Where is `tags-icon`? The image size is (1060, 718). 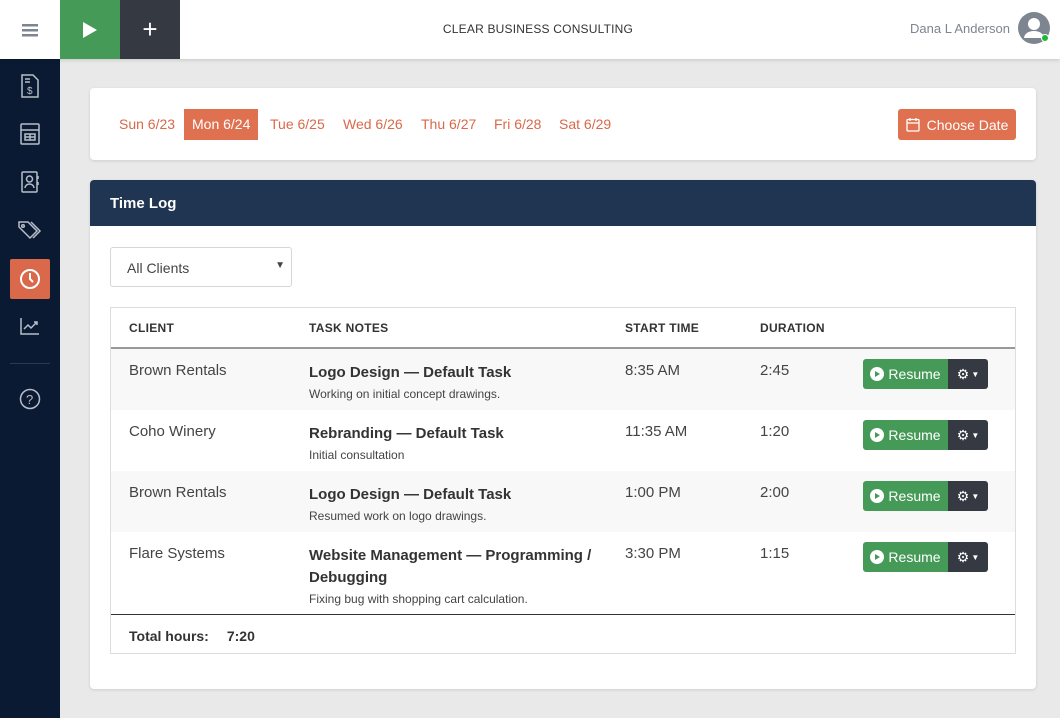 tags-icon is located at coordinates (30, 230).